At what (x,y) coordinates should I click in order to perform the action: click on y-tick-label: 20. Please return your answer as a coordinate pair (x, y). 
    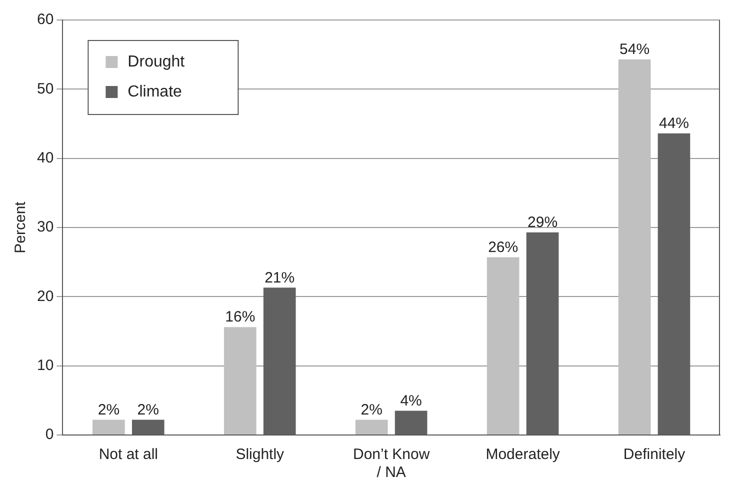
    Looking at the image, I should click on (45, 296).